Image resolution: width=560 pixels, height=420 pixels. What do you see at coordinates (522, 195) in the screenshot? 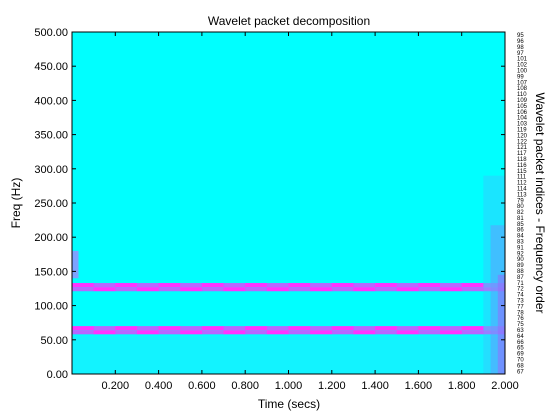
I see `packet-index-label: 113` at bounding box center [522, 195].